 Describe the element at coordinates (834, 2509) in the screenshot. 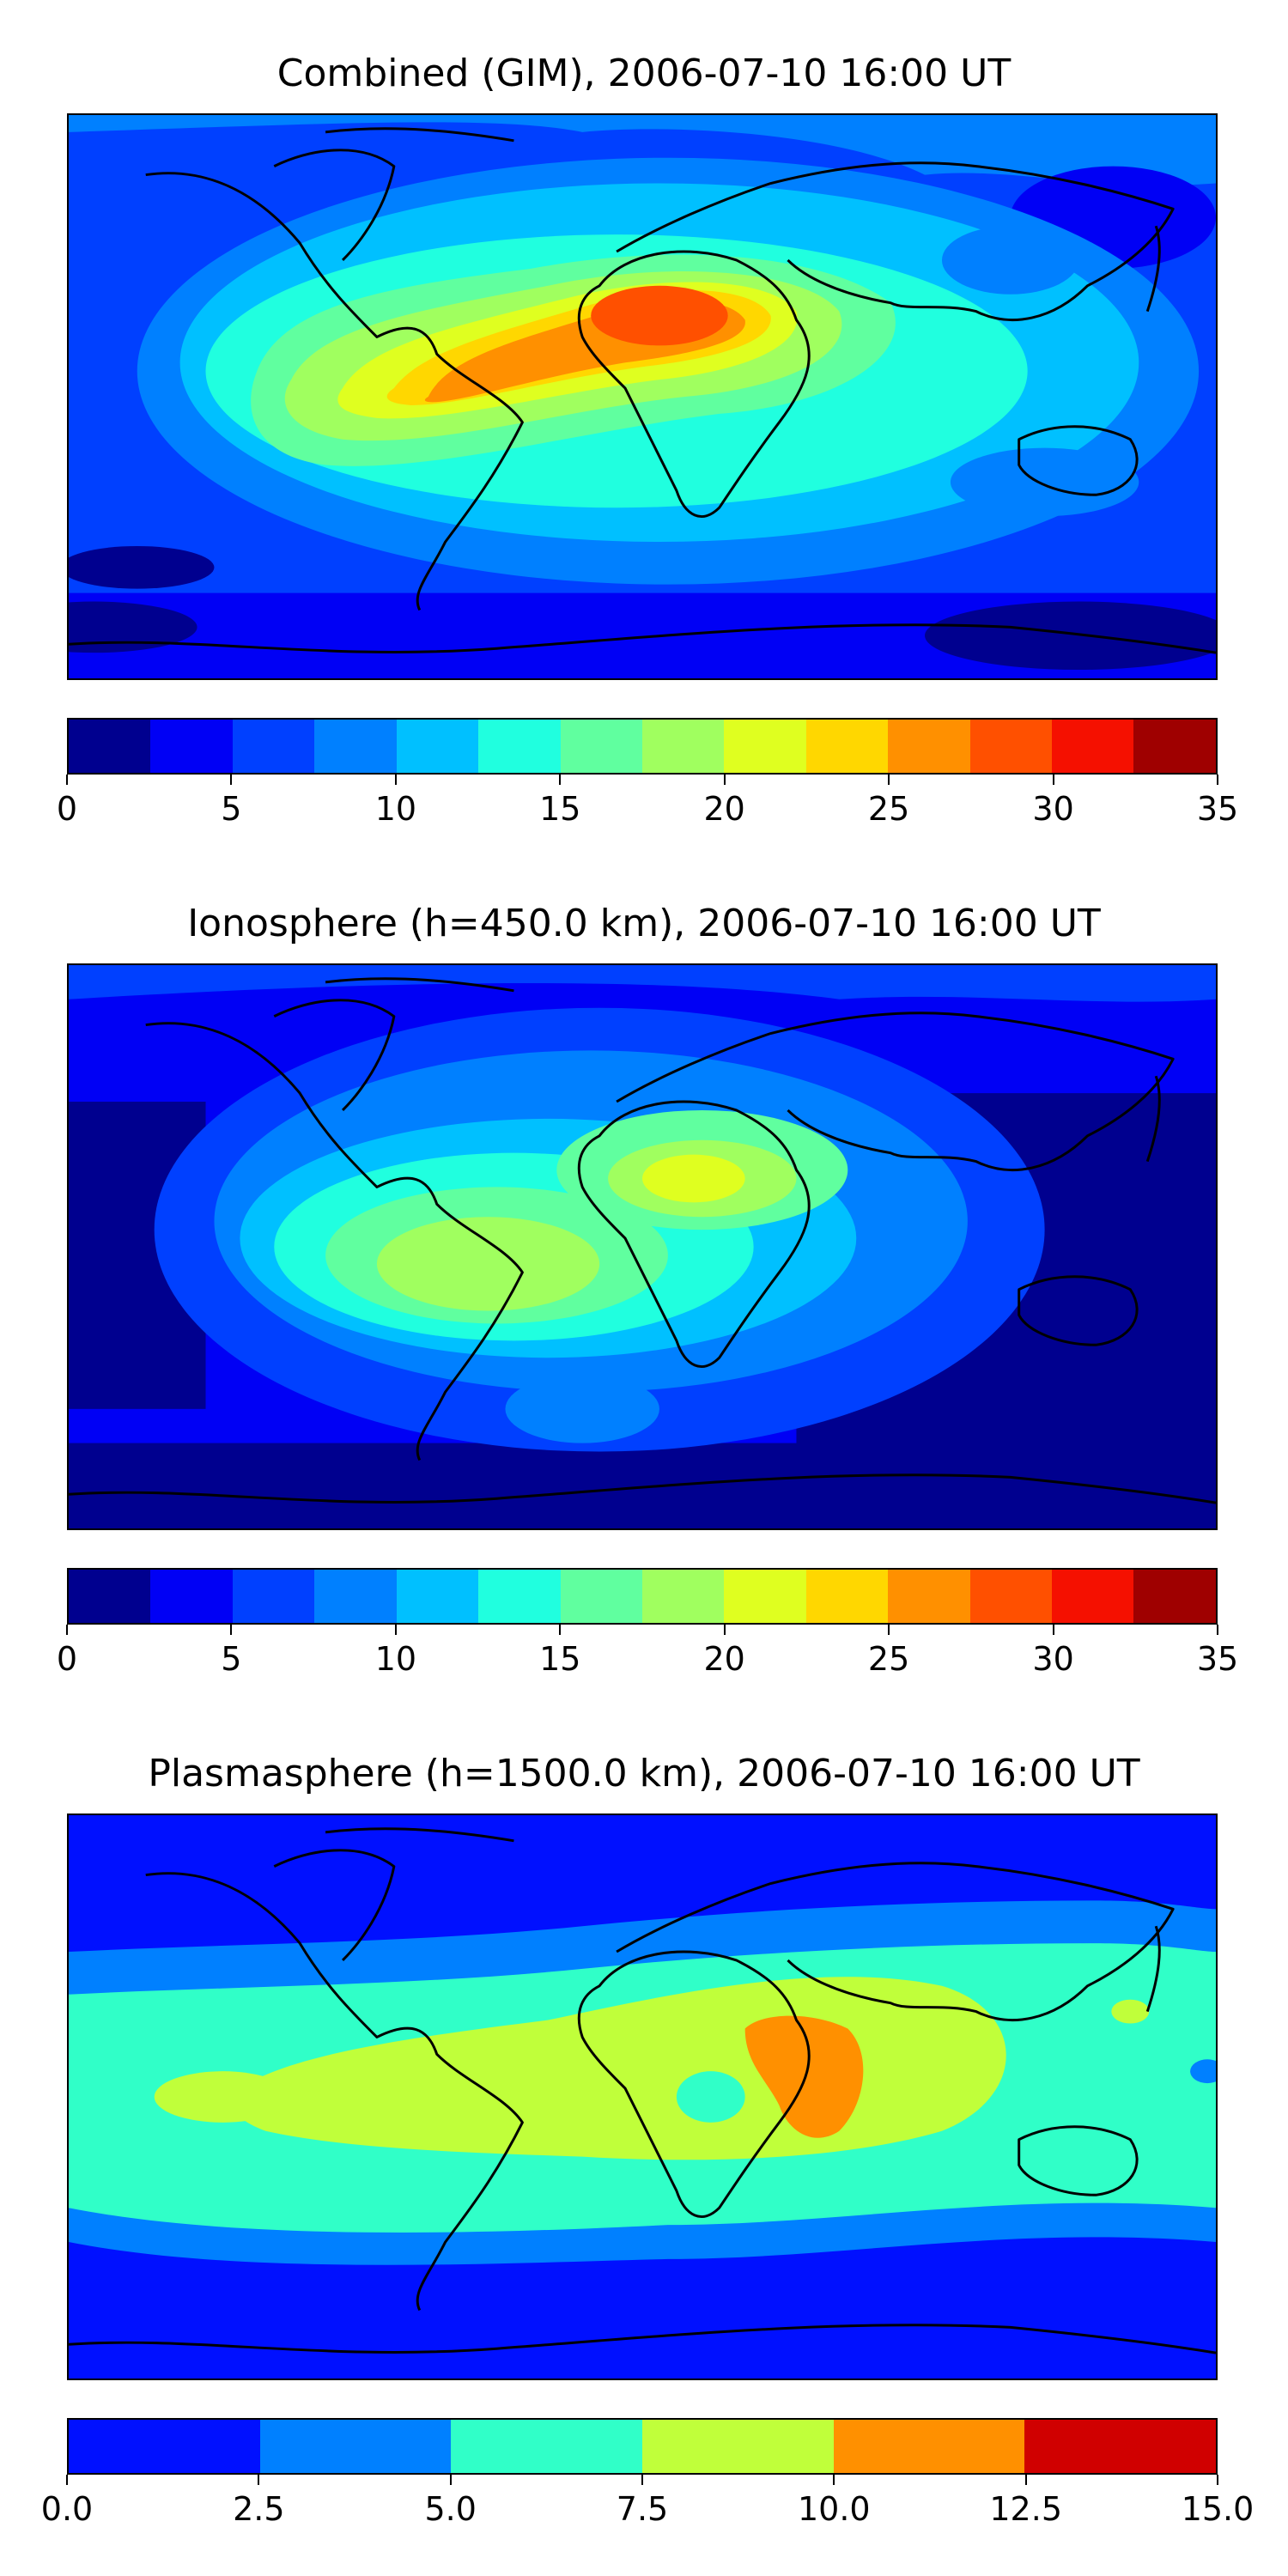

I see `colorbar-tick-label: 10.0` at that location.